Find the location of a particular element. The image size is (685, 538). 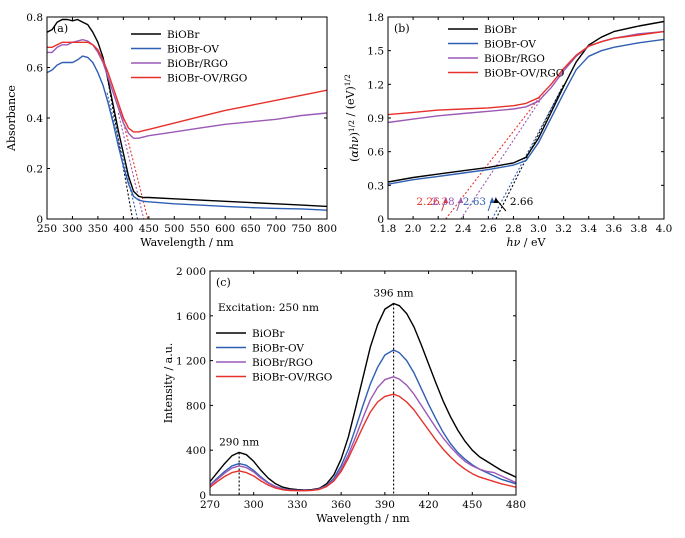

series-line-biobr is located at coordinates (526, 101).